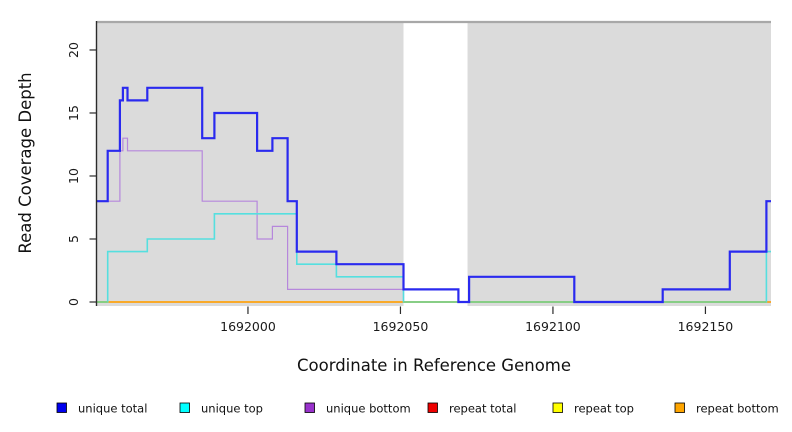 Image resolution: width=792 pixels, height=432 pixels. What do you see at coordinates (248, 326) in the screenshot?
I see `x-tick-label: 1692000` at bounding box center [248, 326].